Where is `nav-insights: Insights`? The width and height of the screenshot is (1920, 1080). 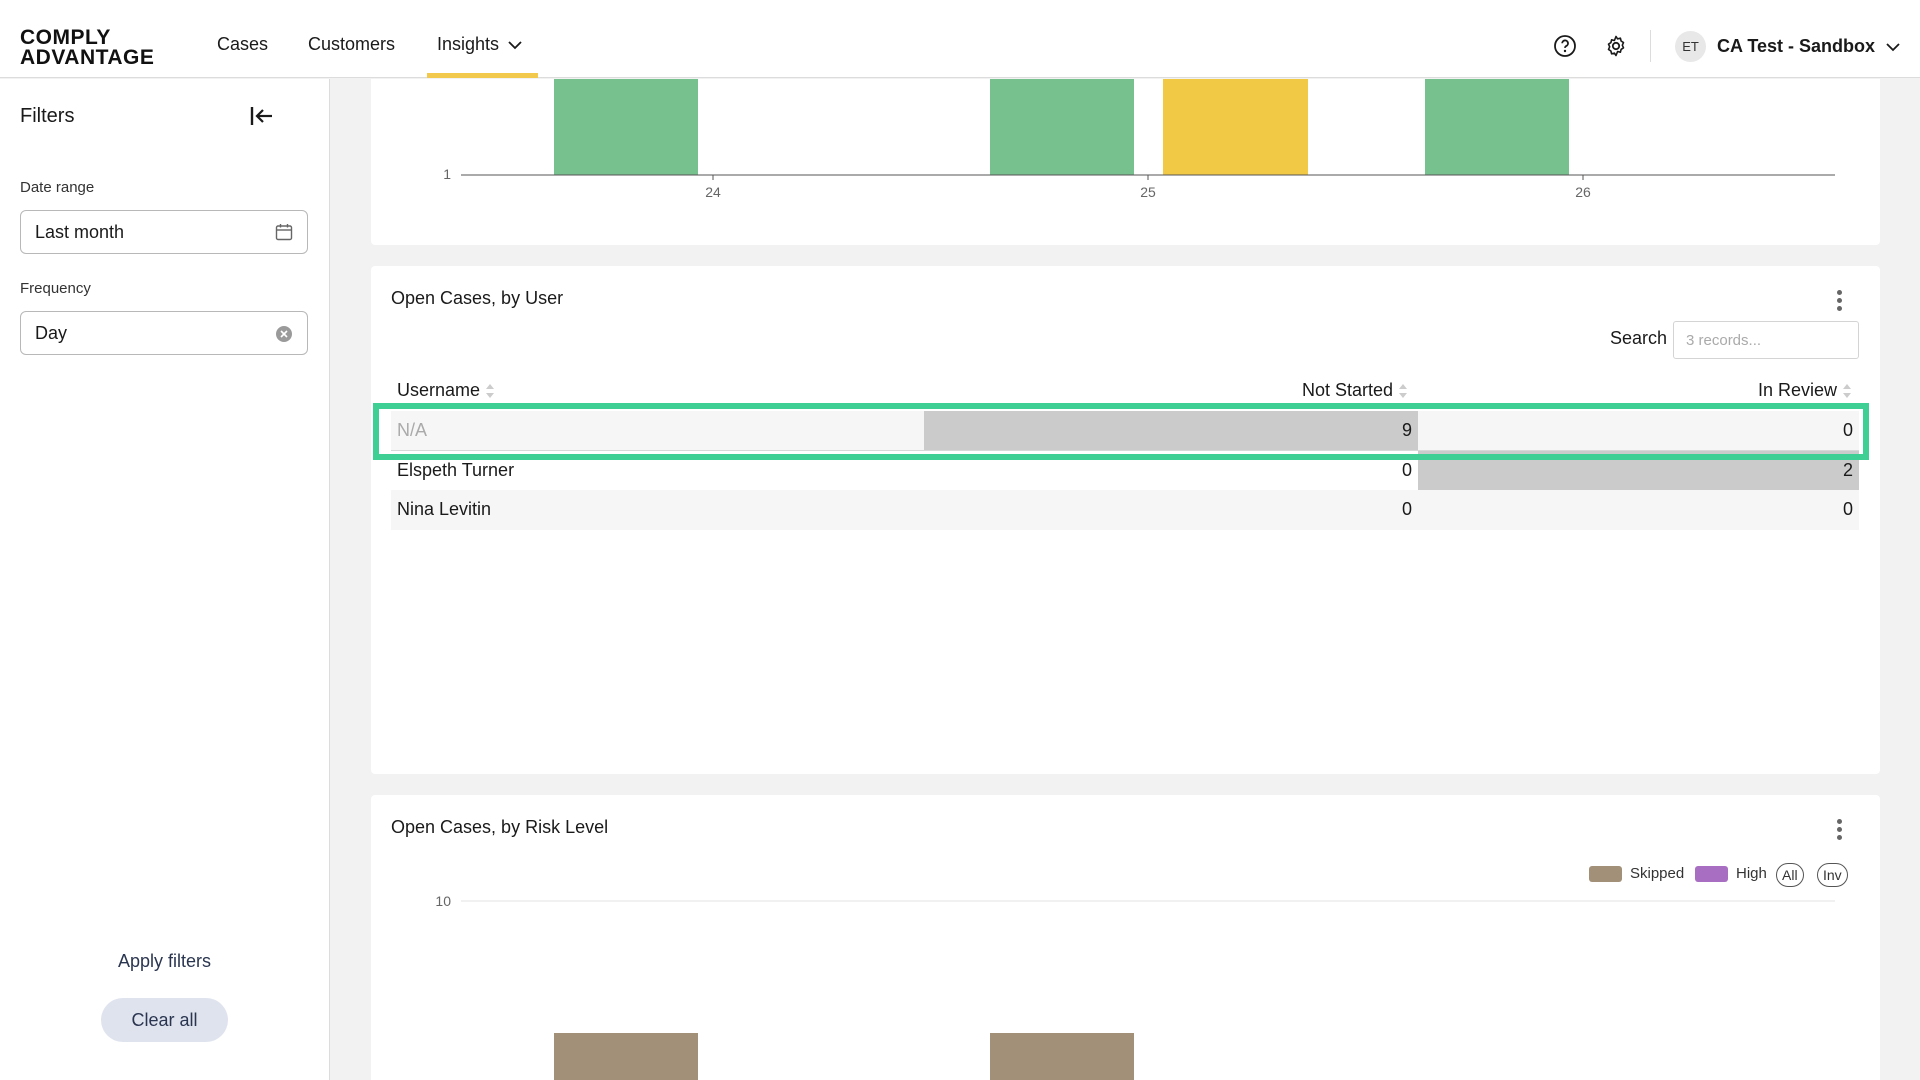 nav-insights: Insights is located at coordinates (480, 44).